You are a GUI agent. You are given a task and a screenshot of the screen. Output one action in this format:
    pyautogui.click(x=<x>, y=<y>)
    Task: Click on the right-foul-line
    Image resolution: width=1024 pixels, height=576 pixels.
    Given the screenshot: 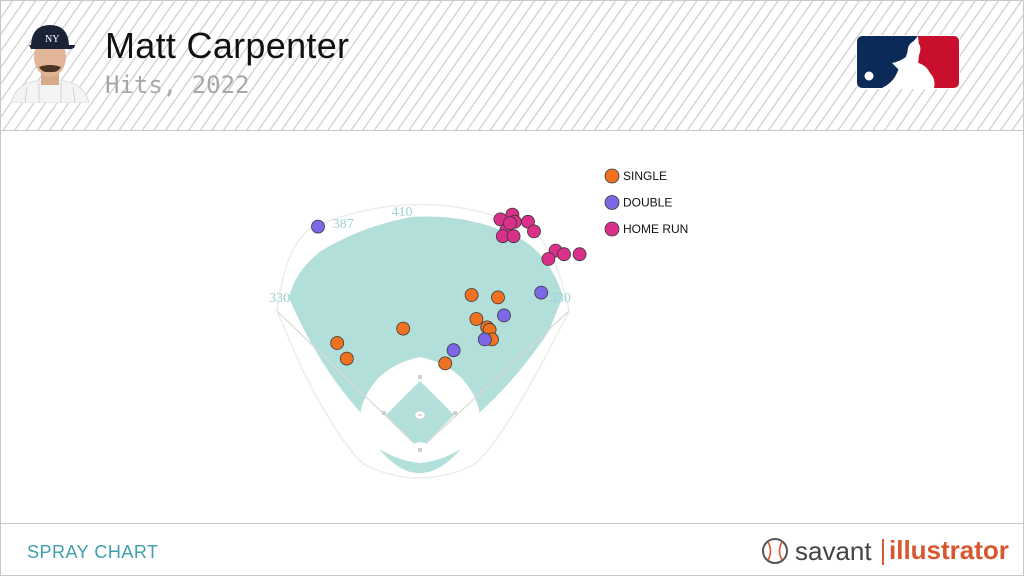 What is the action you would take?
    pyautogui.click(x=494, y=380)
    